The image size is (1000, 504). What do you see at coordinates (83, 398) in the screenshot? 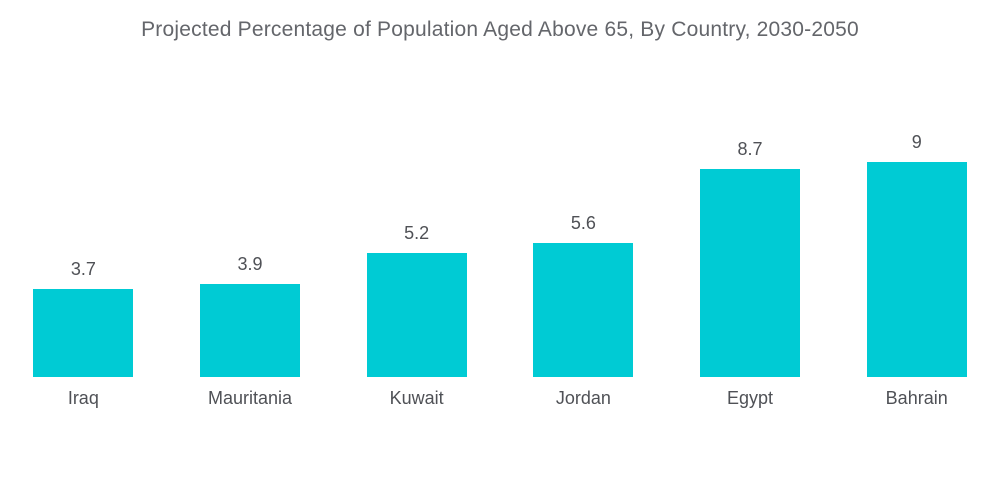
I see `category-label: Iraq` at bounding box center [83, 398].